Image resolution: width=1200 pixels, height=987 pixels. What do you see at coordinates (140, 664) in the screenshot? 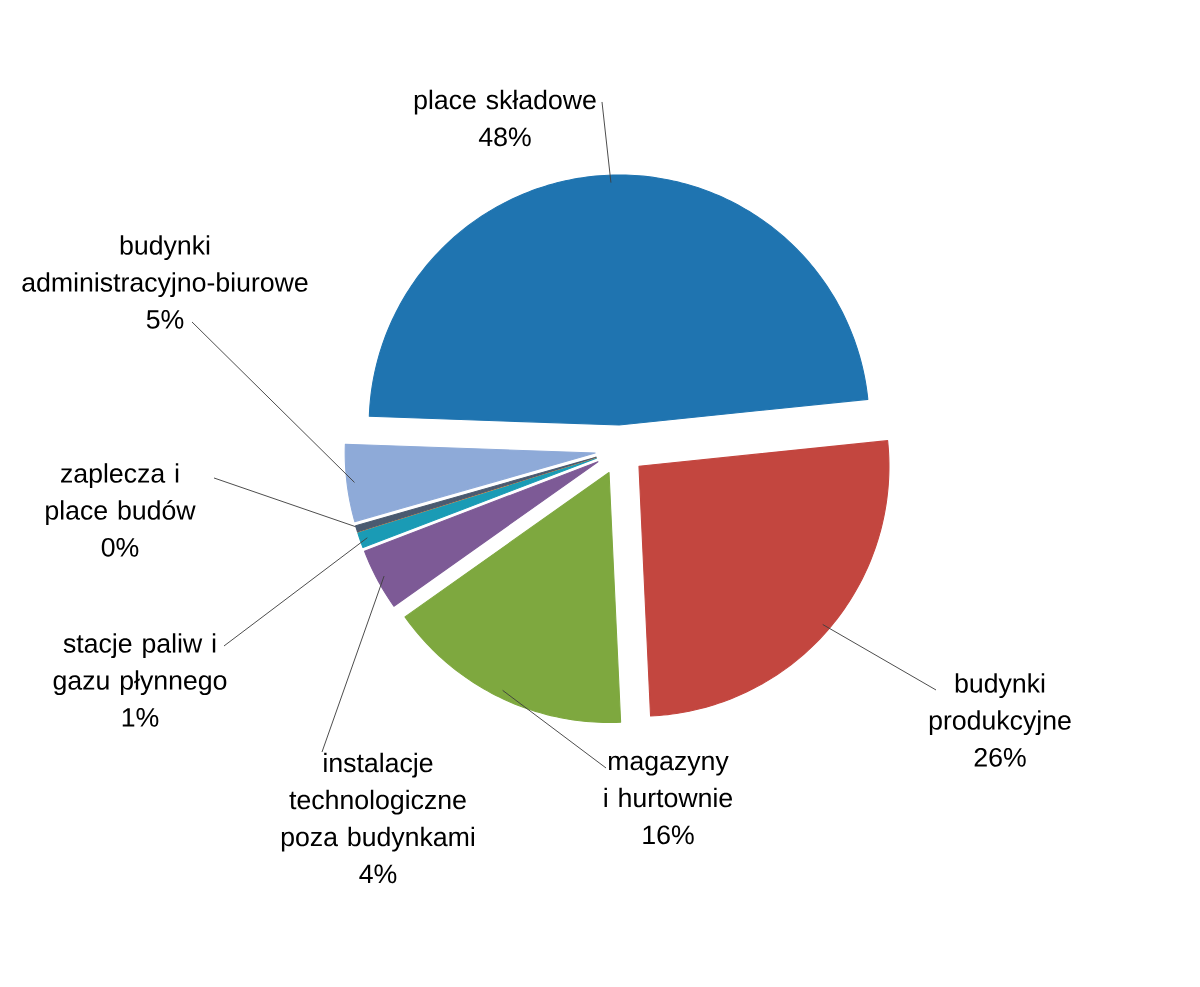
I see `slice-label: stacje paliw i gazu płynnego` at bounding box center [140, 664].